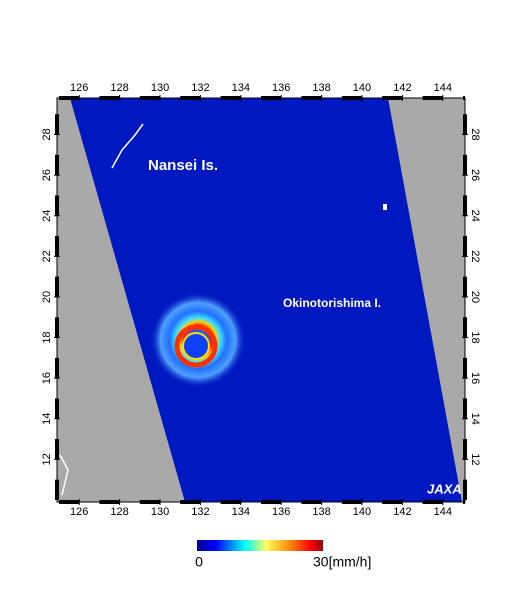  I want to click on island, so click(385, 207).